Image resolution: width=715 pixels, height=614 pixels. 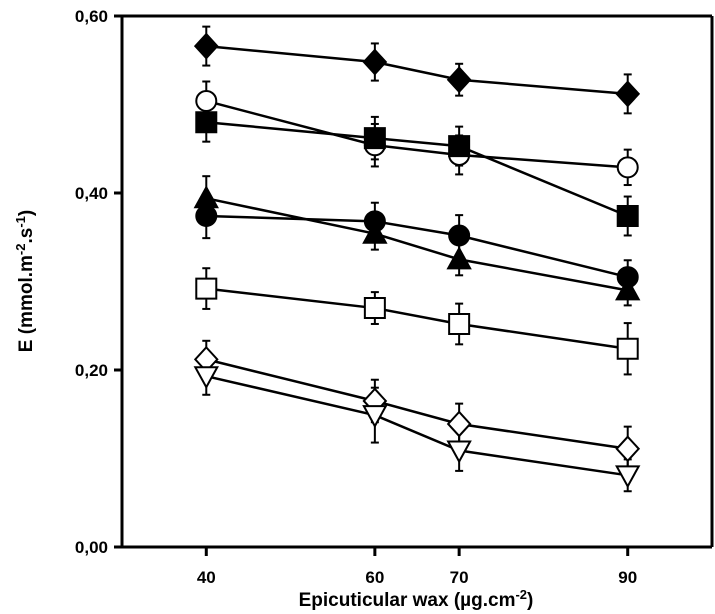 I want to click on x-tick-label: 60, so click(x=374, y=577).